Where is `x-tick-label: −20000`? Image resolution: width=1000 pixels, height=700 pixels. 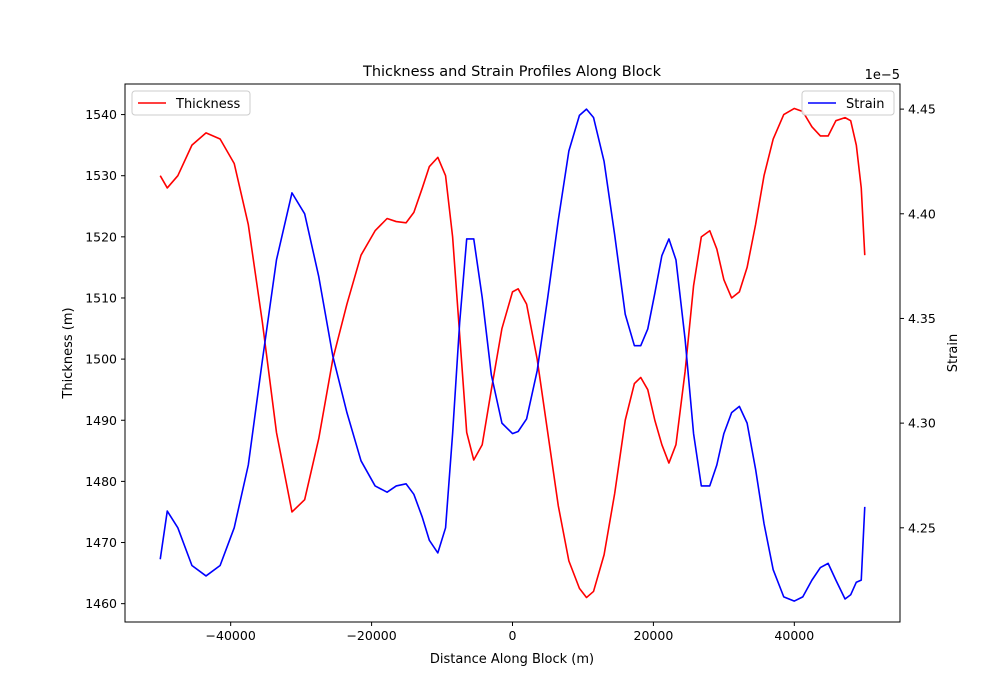
x-tick-label: −20000 is located at coordinates (371, 635).